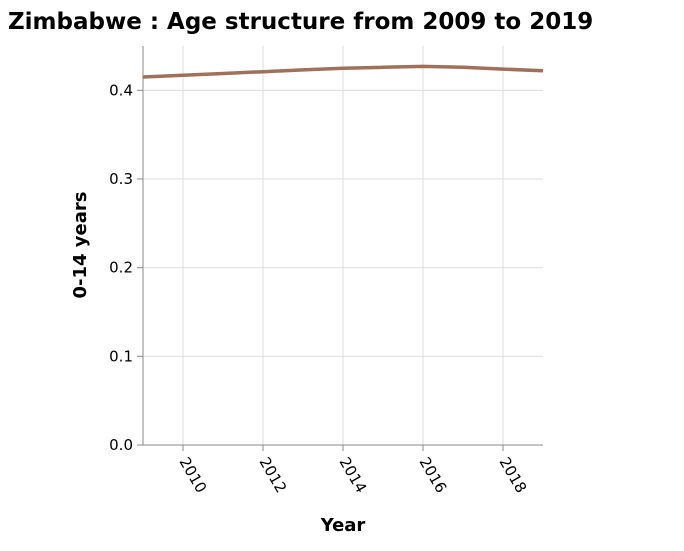 The height and width of the screenshot is (551, 684). I want to click on x-tick-label: 2014, so click(353, 475).